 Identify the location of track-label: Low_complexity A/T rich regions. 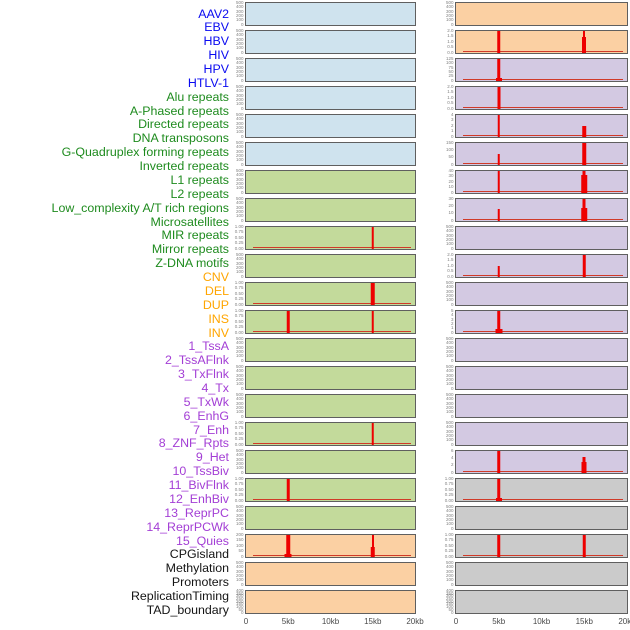
(140, 207).